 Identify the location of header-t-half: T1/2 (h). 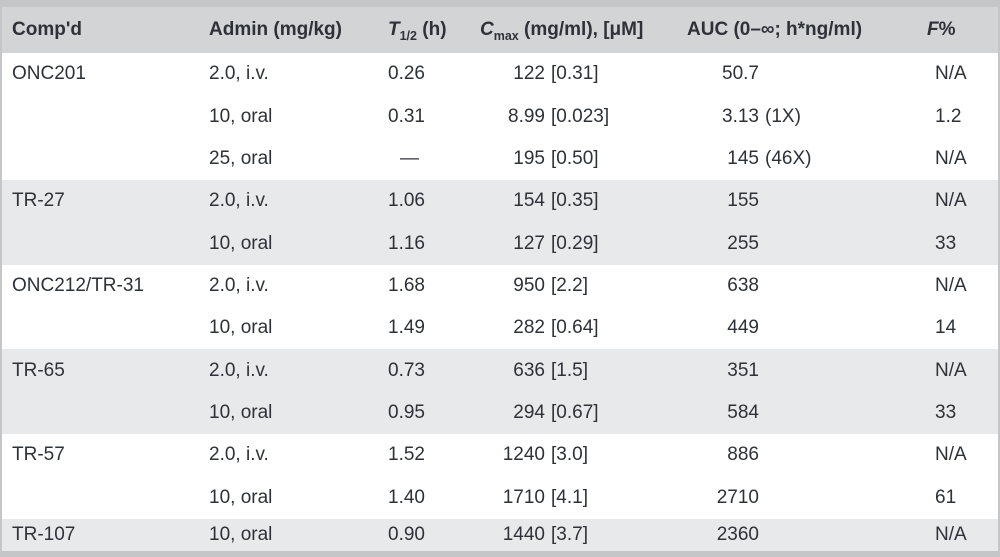
(434, 30).